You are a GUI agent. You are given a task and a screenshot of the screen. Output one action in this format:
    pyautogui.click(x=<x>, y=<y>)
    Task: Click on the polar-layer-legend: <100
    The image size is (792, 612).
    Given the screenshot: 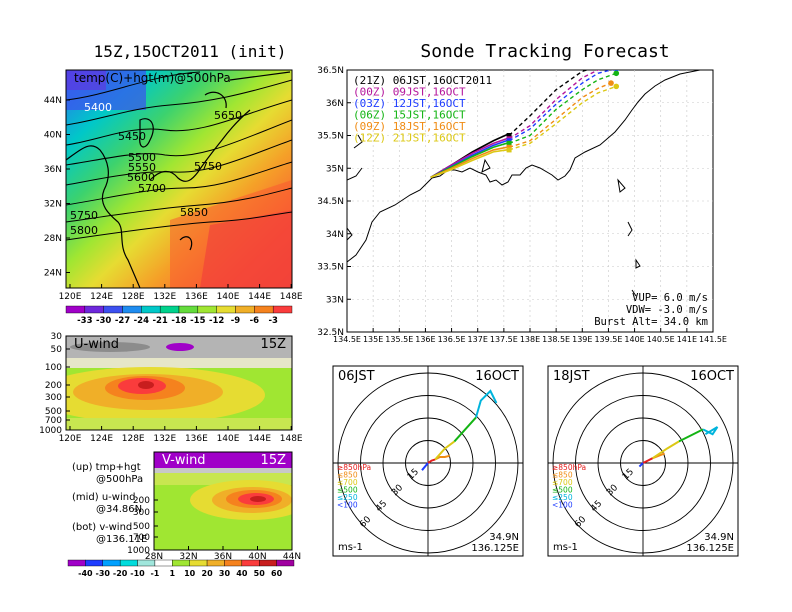 What is the action you would take?
    pyautogui.click(x=347, y=505)
    